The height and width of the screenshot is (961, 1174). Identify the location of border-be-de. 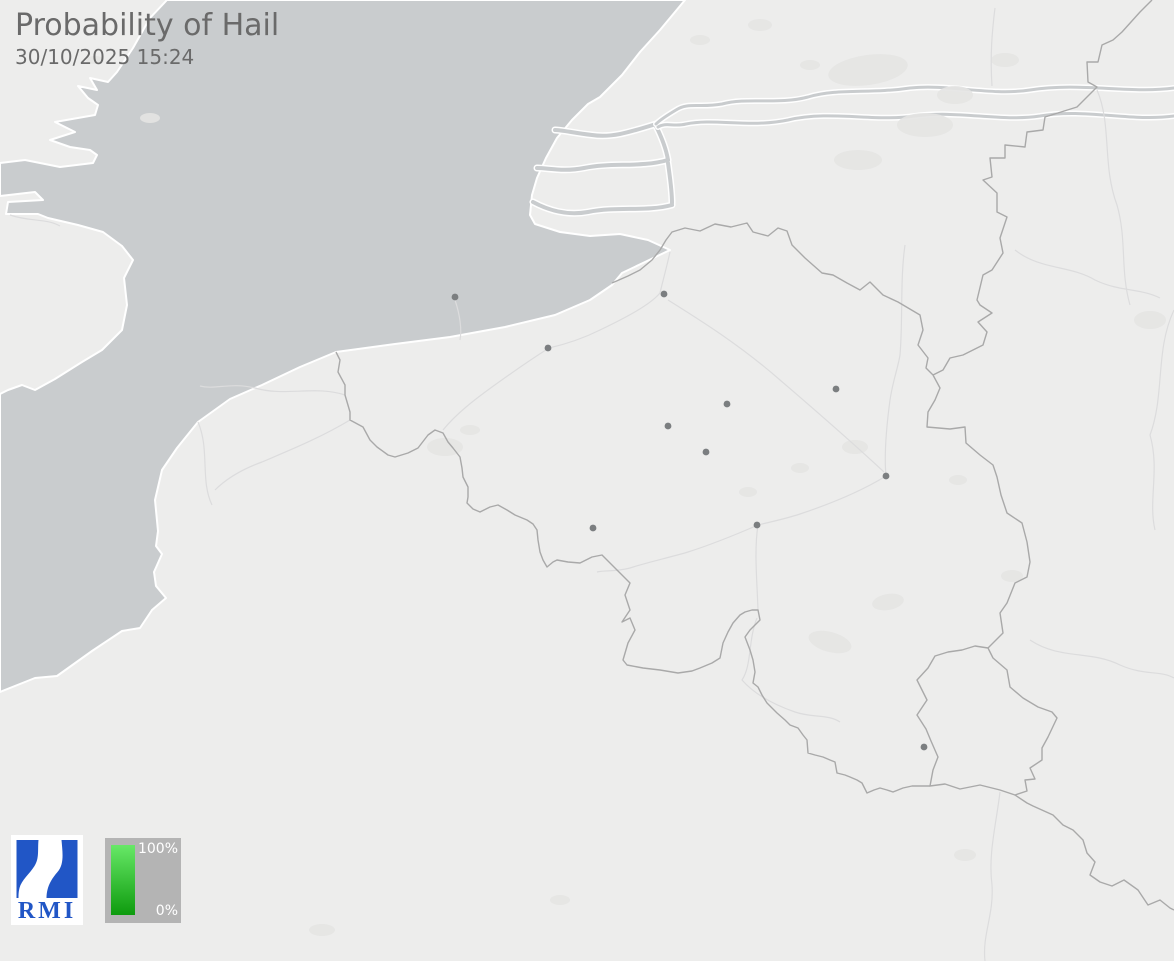
(978, 511).